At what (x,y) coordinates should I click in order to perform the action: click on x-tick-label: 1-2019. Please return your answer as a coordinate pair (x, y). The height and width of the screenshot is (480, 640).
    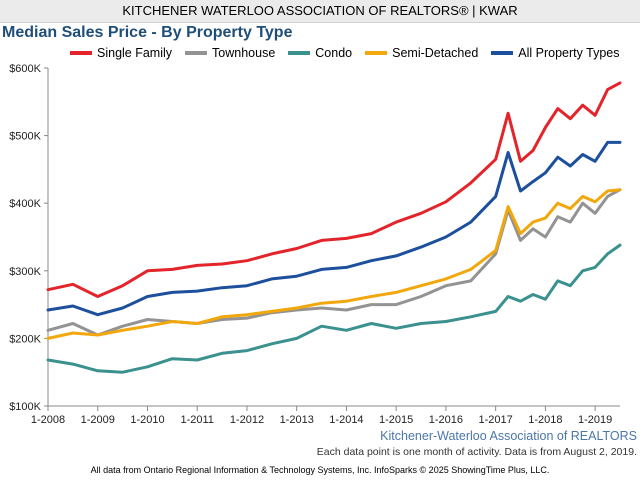
    Looking at the image, I should click on (595, 420).